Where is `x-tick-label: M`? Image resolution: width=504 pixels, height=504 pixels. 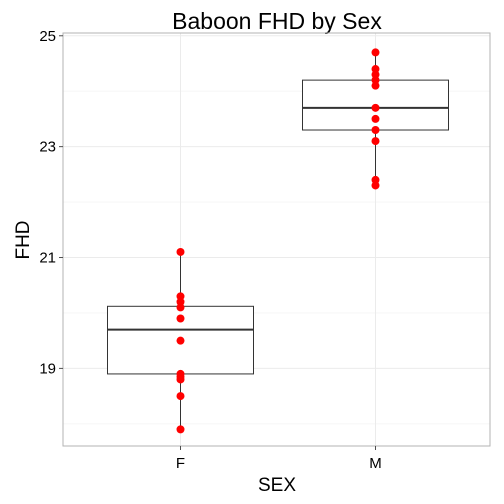 x-tick-label: M is located at coordinates (375, 463).